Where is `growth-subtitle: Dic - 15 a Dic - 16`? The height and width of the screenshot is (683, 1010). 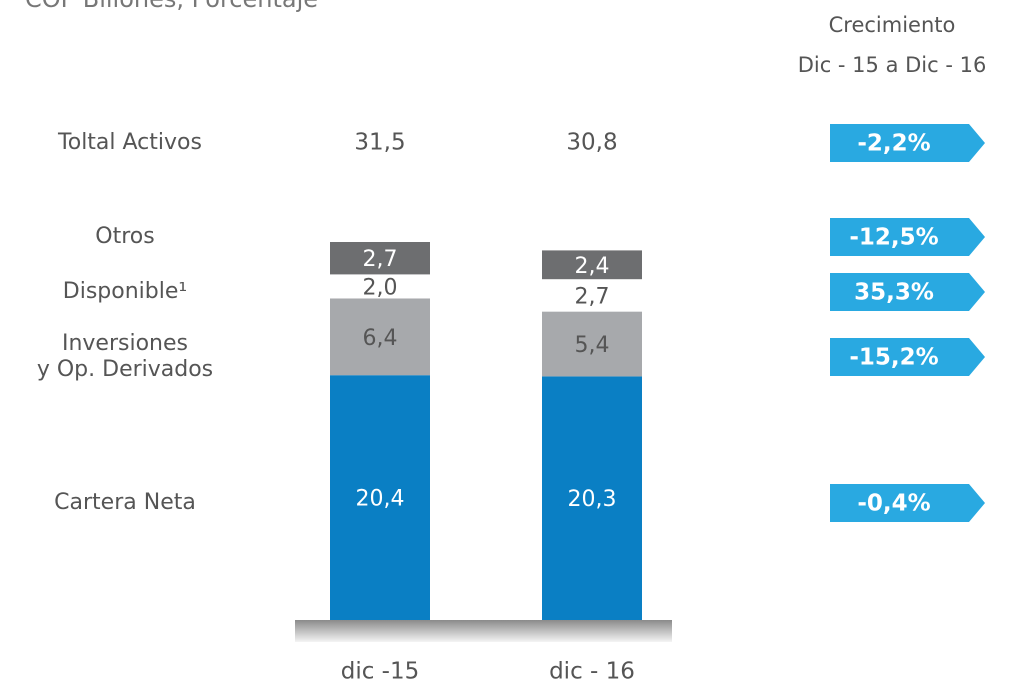 growth-subtitle: Dic - 15 a Dic - 16 is located at coordinates (892, 65).